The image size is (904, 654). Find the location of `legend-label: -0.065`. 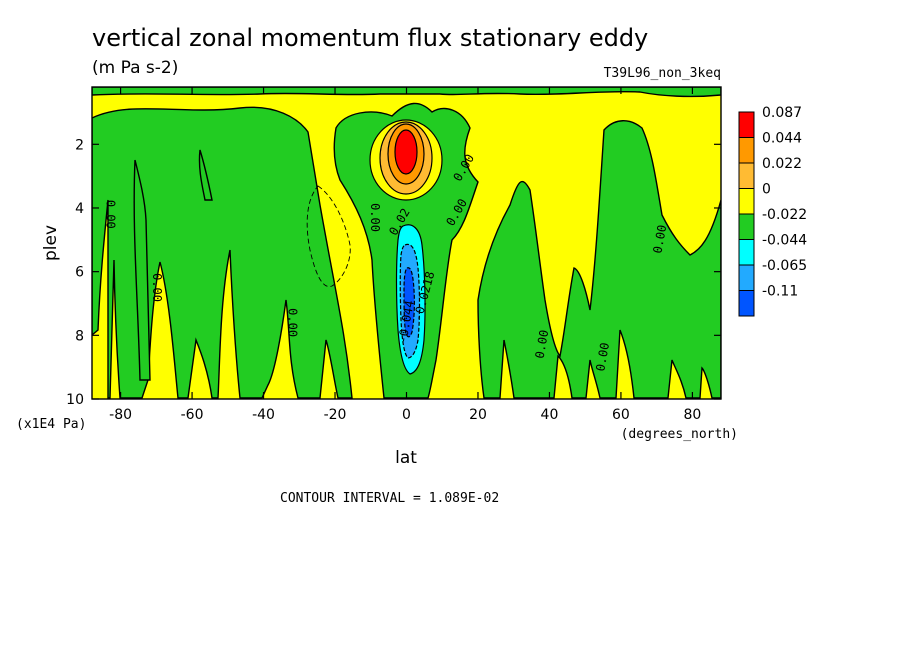

legend-label: -0.065 is located at coordinates (784, 266).